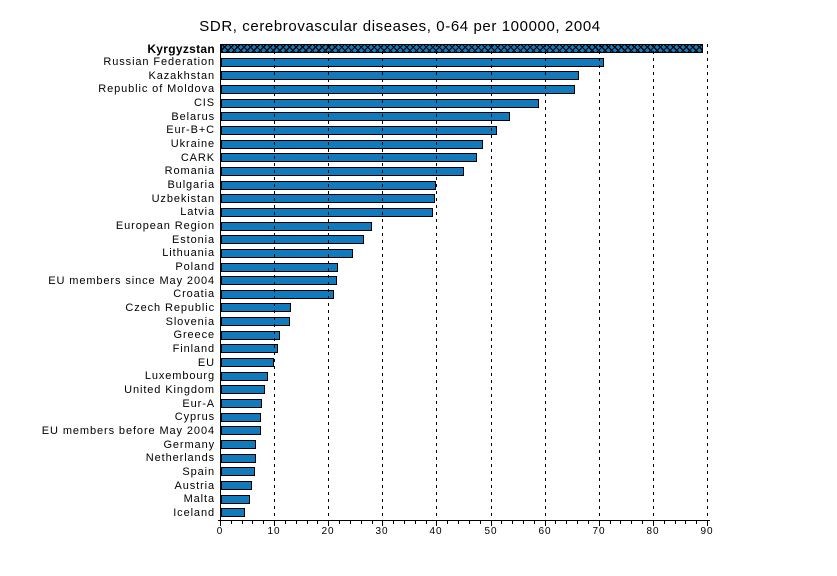 The height and width of the screenshot is (576, 837). What do you see at coordinates (359, 130) in the screenshot?
I see `bar-eur-b-c` at bounding box center [359, 130].